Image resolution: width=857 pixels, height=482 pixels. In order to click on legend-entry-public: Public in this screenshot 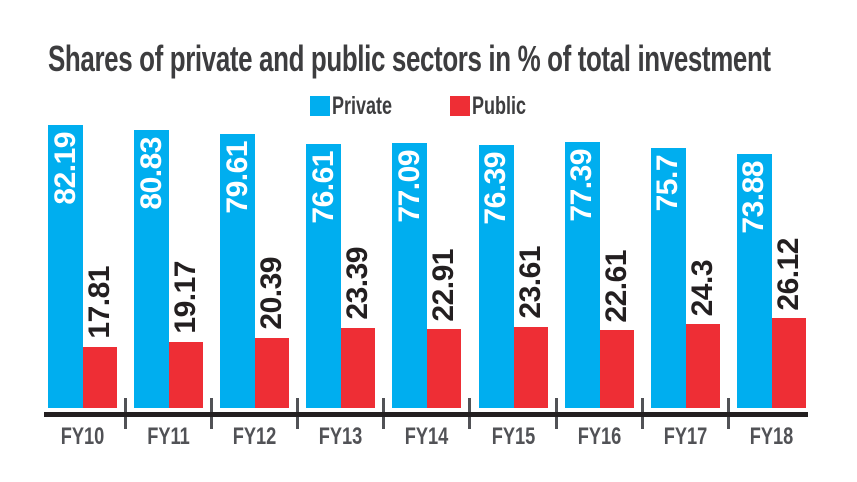, I will do `click(498, 106)`.